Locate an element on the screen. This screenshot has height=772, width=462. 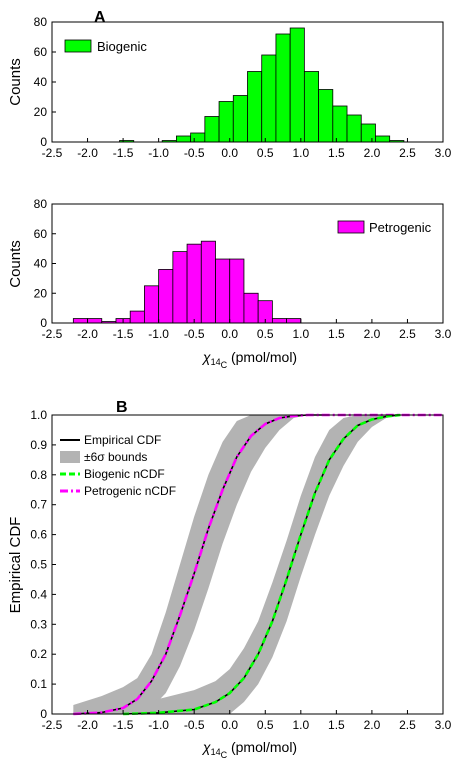
panel-a2-x-tick-label: 2.0 is located at coordinates (372, 334).